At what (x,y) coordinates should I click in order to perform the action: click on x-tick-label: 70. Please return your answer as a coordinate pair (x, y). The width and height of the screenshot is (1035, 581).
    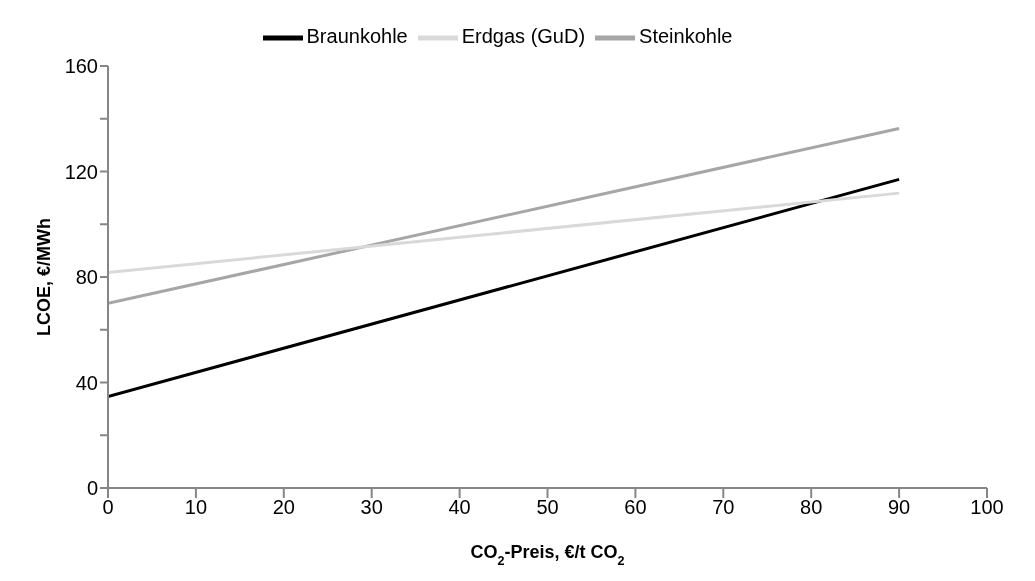
    Looking at the image, I should click on (723, 507).